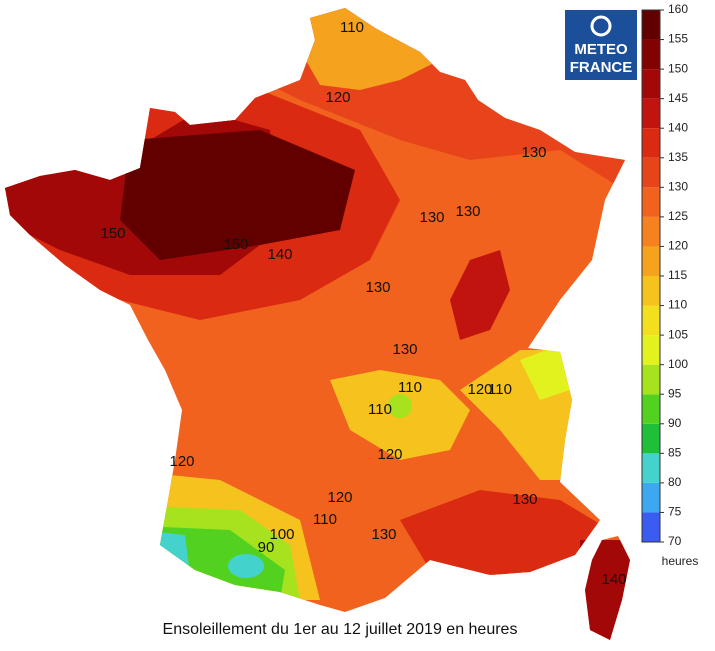  I want to click on legend-unit: heures, so click(680, 561).